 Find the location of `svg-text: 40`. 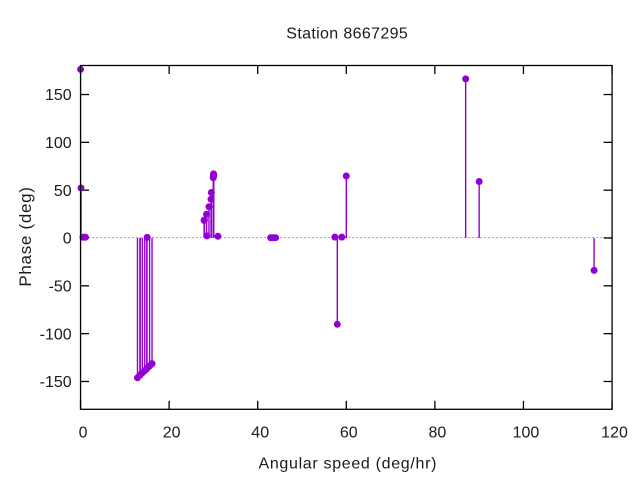

svg-text: 40 is located at coordinates (260, 432).